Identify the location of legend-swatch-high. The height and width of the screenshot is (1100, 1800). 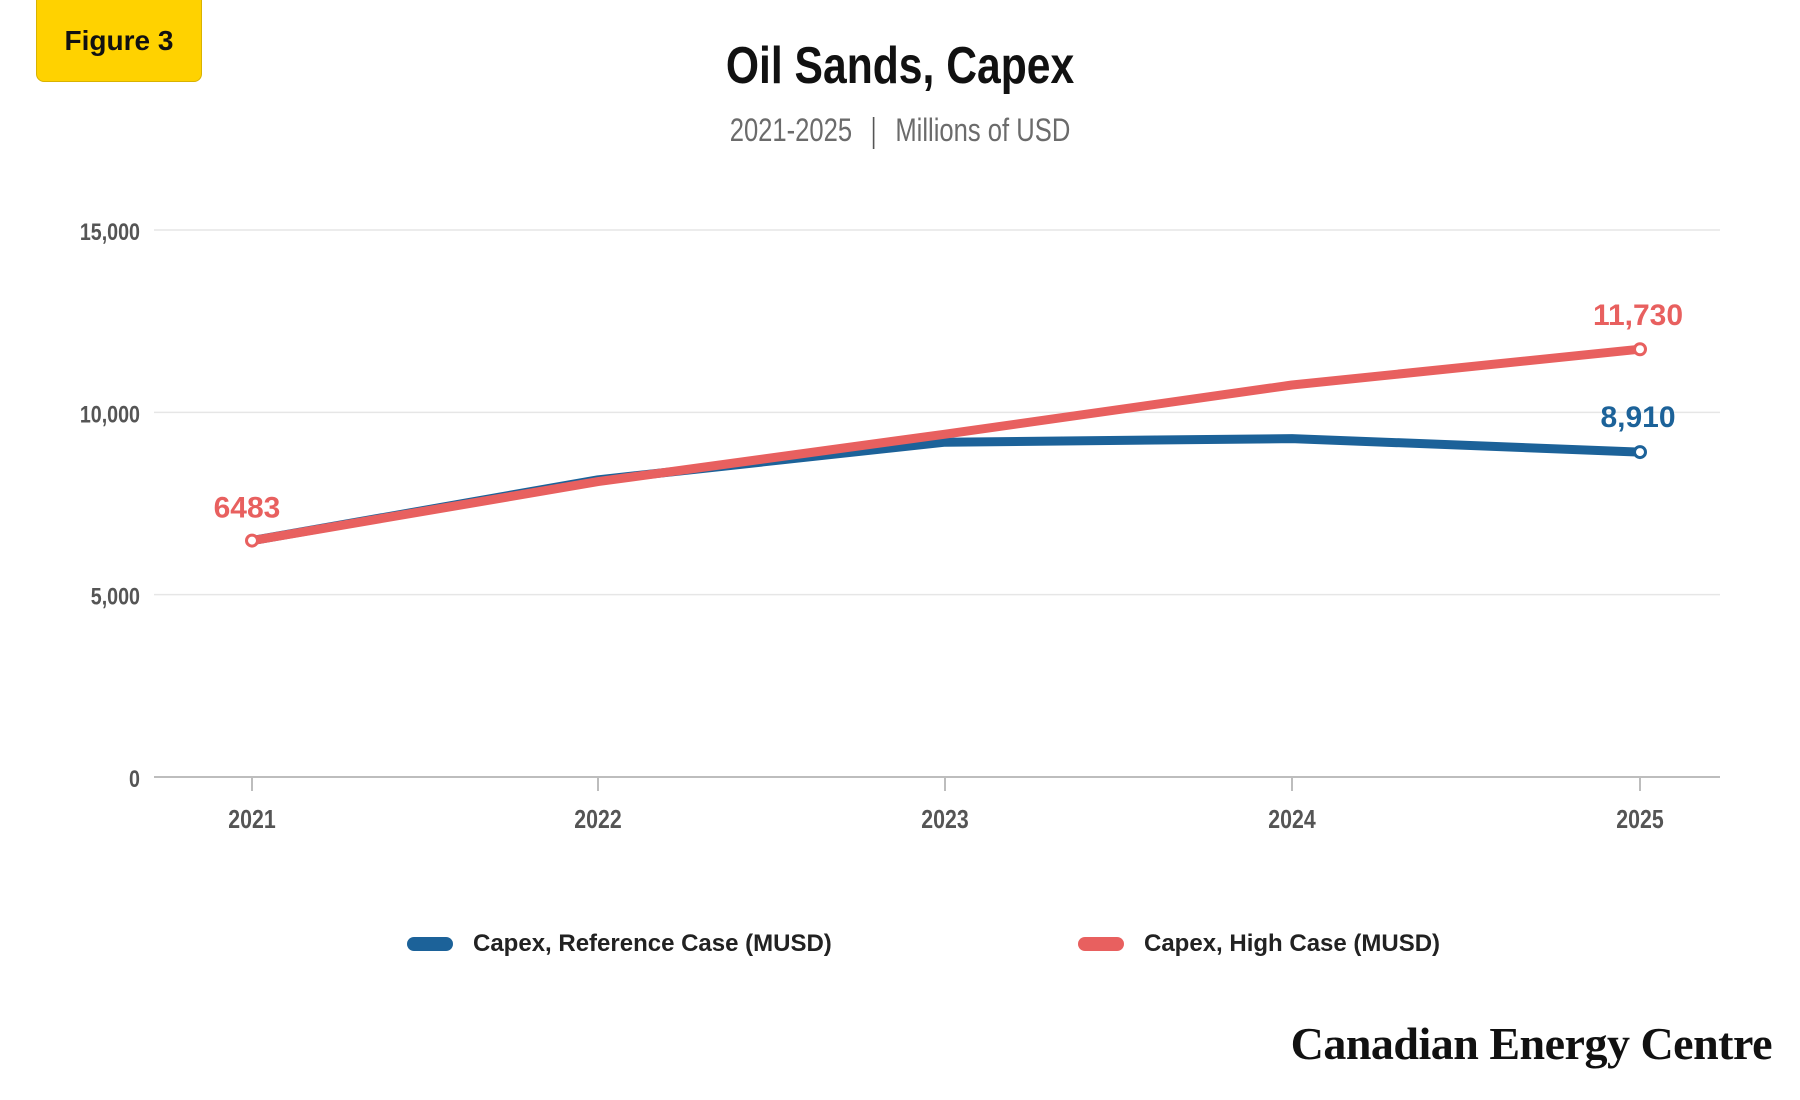
(1101, 944).